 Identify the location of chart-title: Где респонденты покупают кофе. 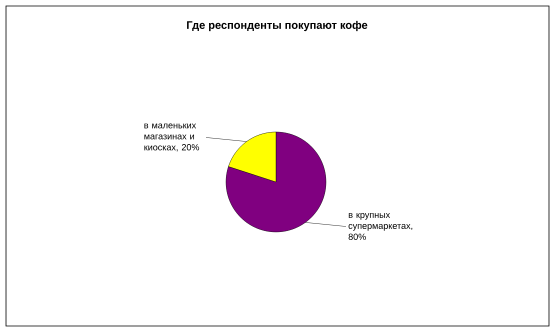
(277, 26).